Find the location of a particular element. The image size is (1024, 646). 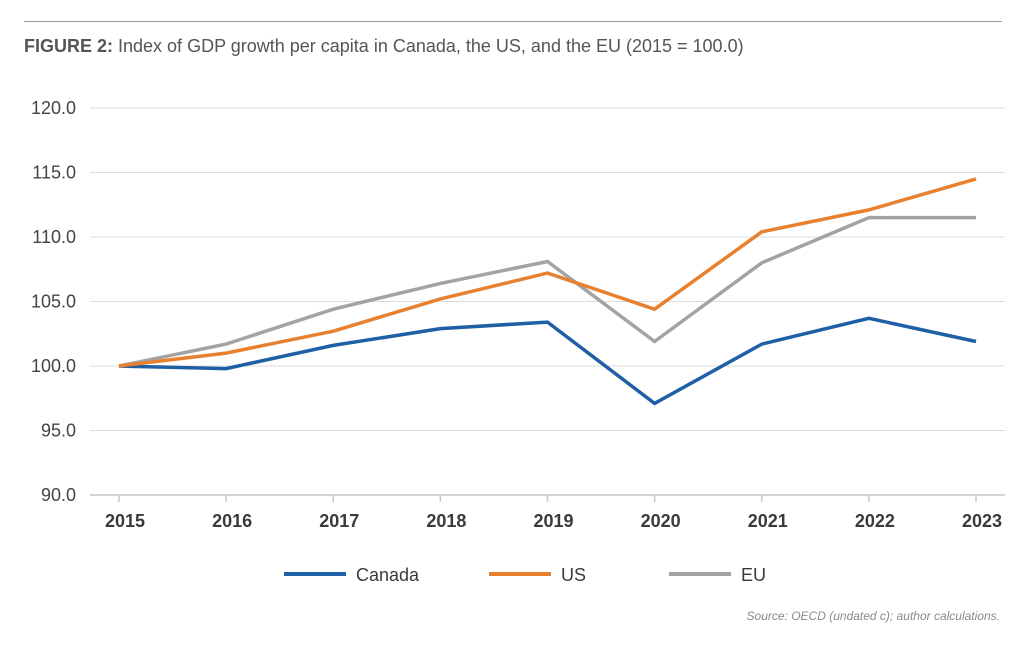

y-tick-label: 115.0 is located at coordinates (54, 173).